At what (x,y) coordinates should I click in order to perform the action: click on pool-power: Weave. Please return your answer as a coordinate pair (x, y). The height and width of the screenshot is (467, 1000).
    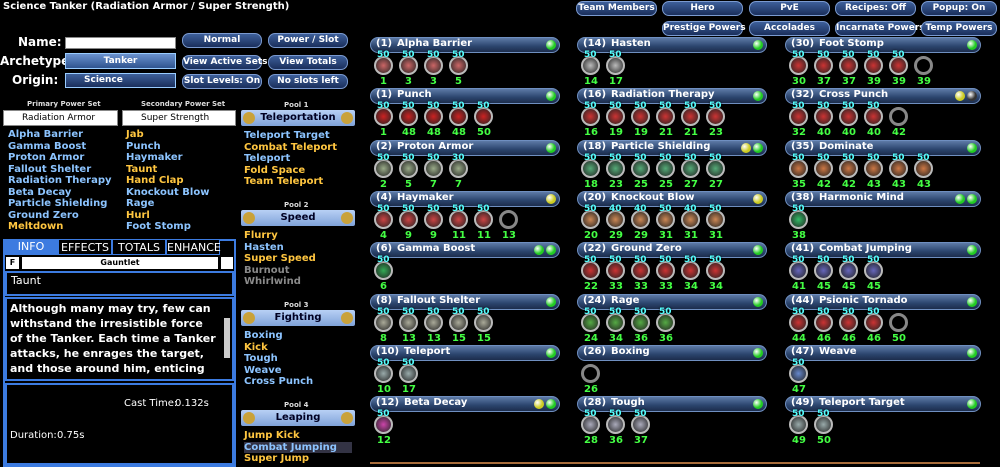
    Looking at the image, I should click on (263, 370).